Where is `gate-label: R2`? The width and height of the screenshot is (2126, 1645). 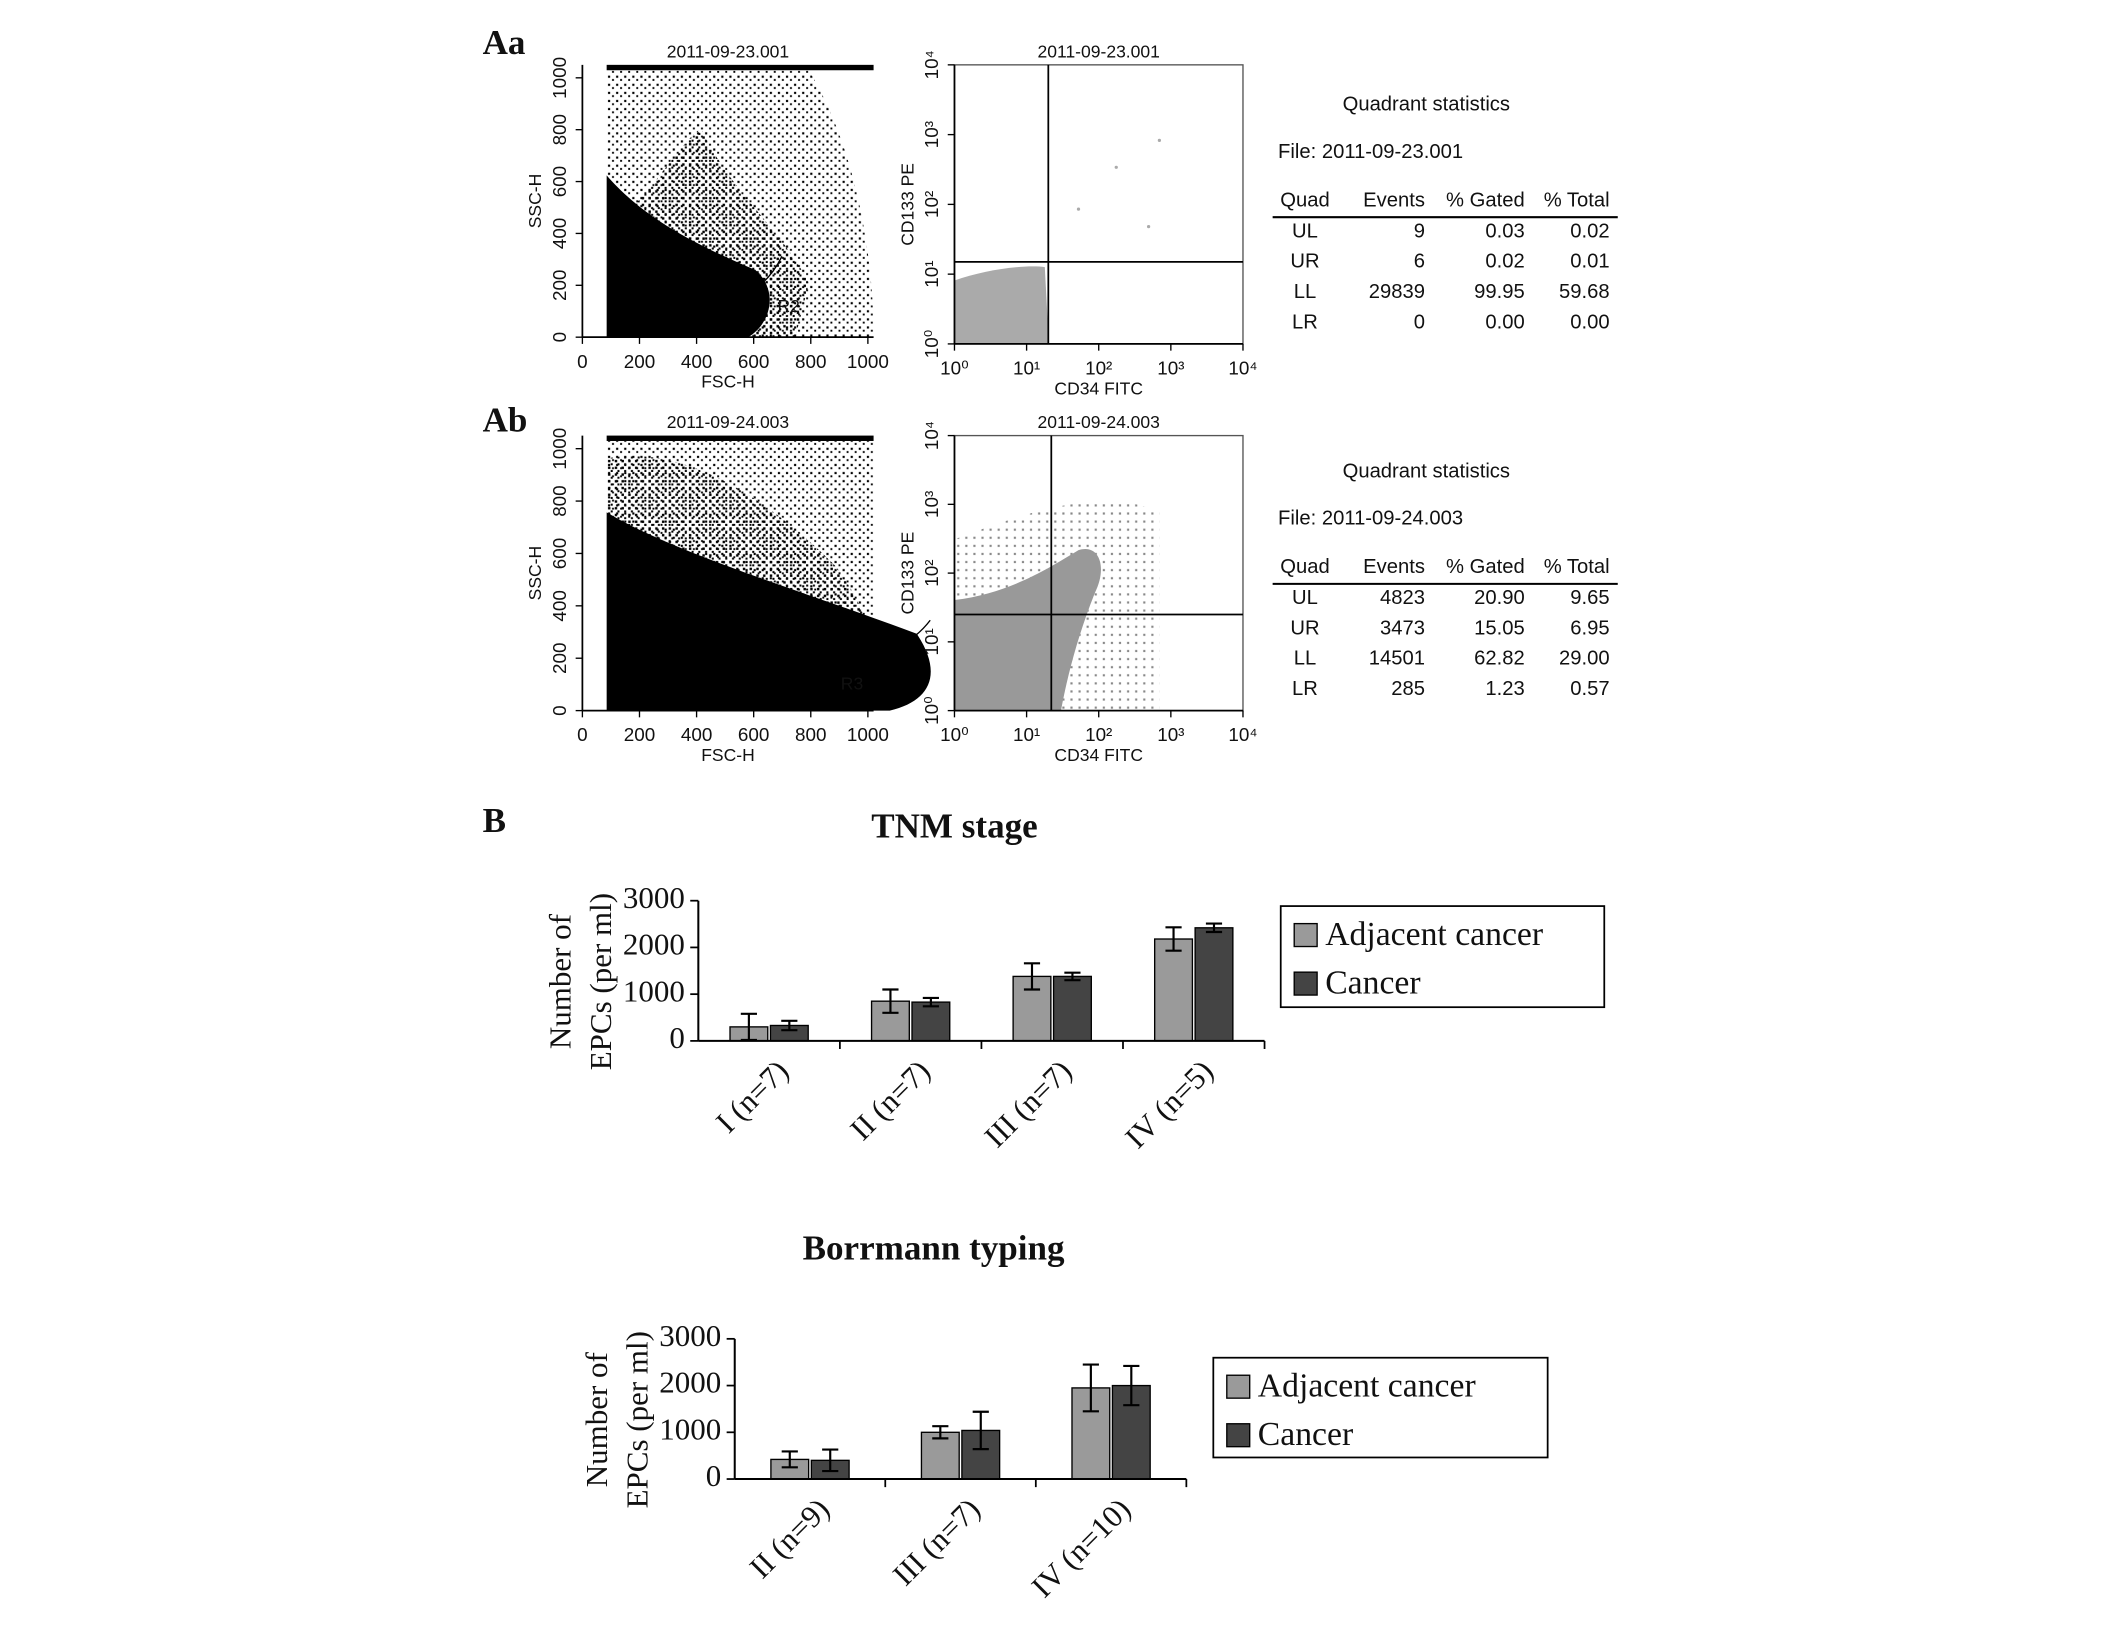
gate-label: R2 is located at coordinates (788, 306).